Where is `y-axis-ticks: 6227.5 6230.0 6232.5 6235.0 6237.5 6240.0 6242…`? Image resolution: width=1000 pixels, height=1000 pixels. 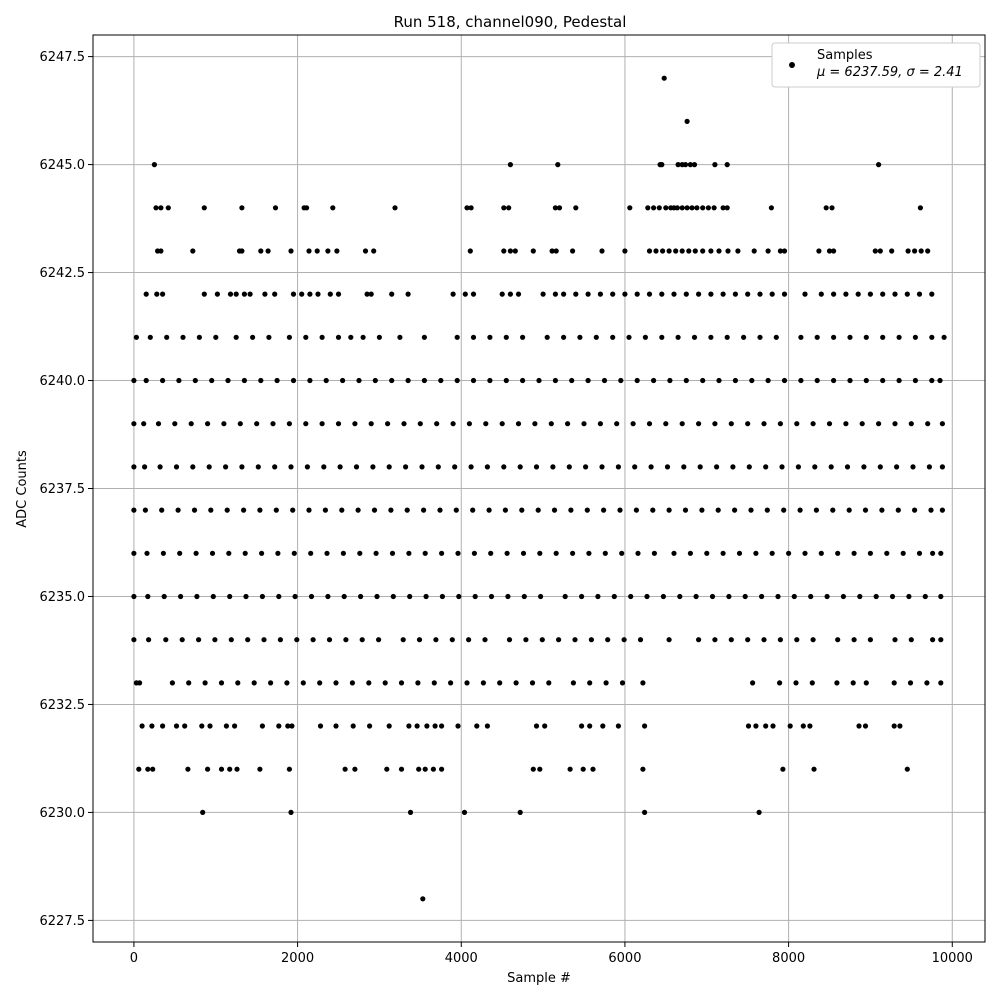
y-axis-ticks: 6227.5 6230.0 6232.5 6235.0 6237.5 6240.0 6242… is located at coordinates (66, 489).